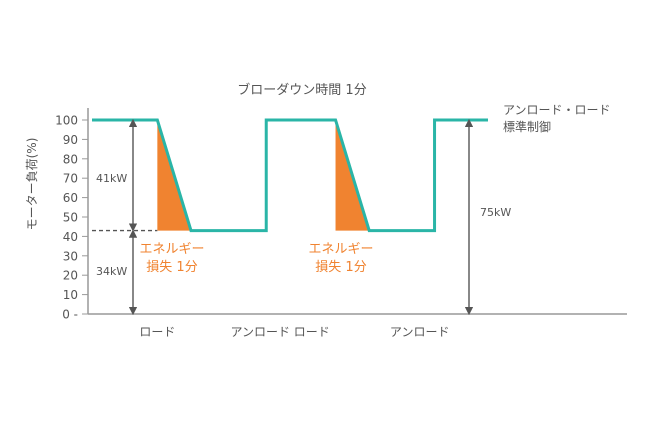 The height and width of the screenshot is (428, 650). Describe the element at coordinates (527, 126) in the screenshot. I see `legend-label-line2: 標準制御` at that location.